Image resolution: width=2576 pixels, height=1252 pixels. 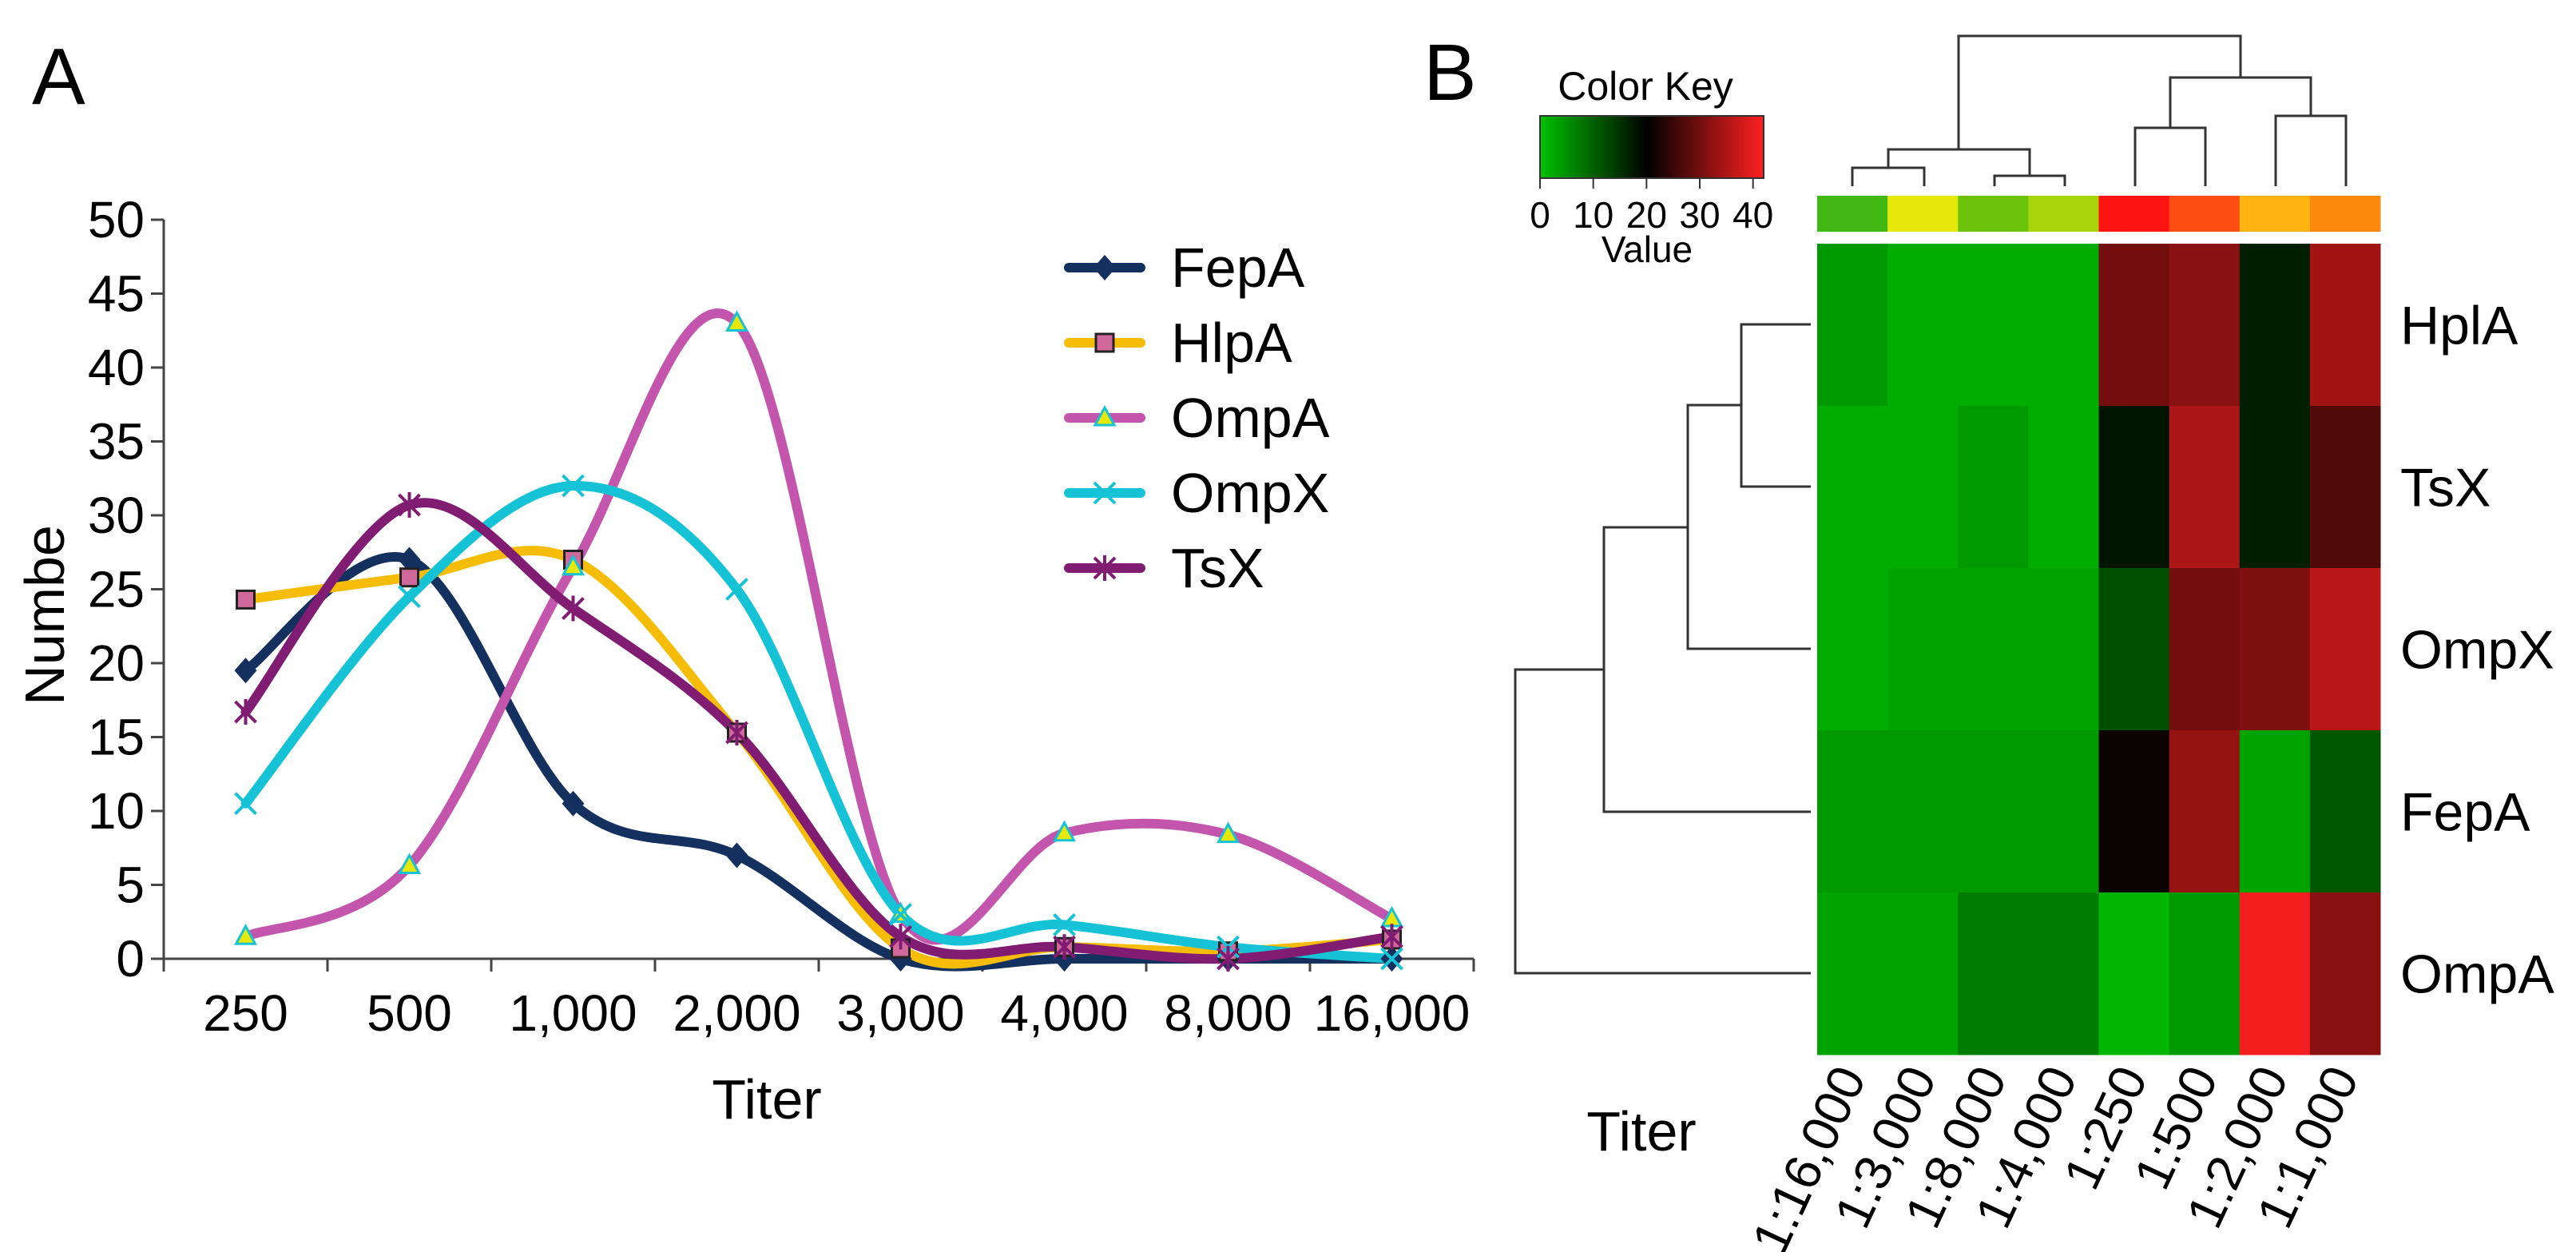 What do you see at coordinates (130, 885) in the screenshot?
I see `y-tick-label: 5` at bounding box center [130, 885].